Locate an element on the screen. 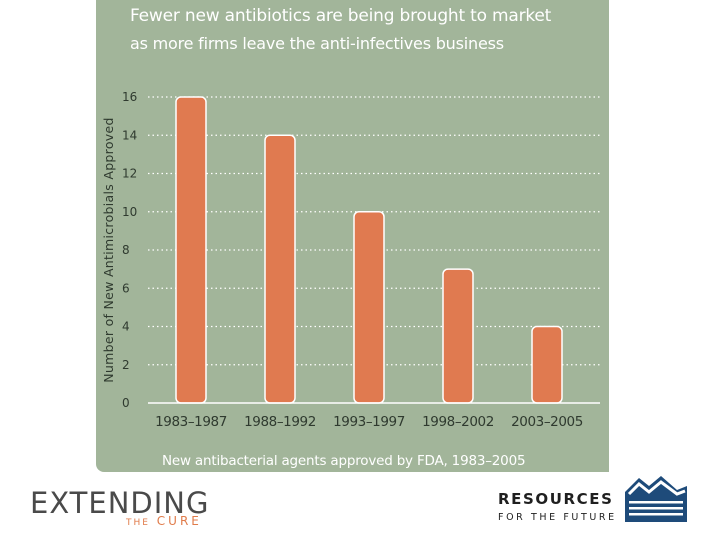 The image size is (720, 540). extending-the-cure-logo: EXTENDING THE CURE is located at coordinates (130, 508).